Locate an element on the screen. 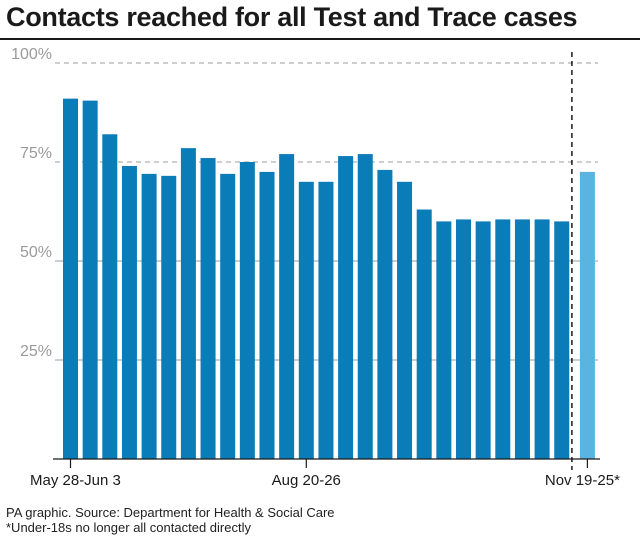 This screenshot has height=545, width=640. x-tick-label: Aug 20-26 is located at coordinates (306, 480).